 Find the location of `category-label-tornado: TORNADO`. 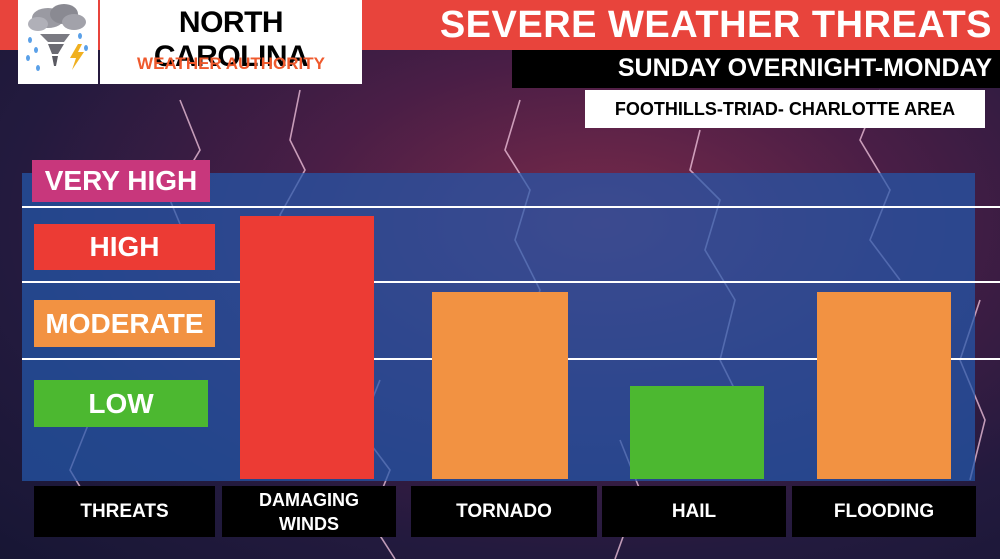

category-label-tornado: TORNADO is located at coordinates (504, 511).